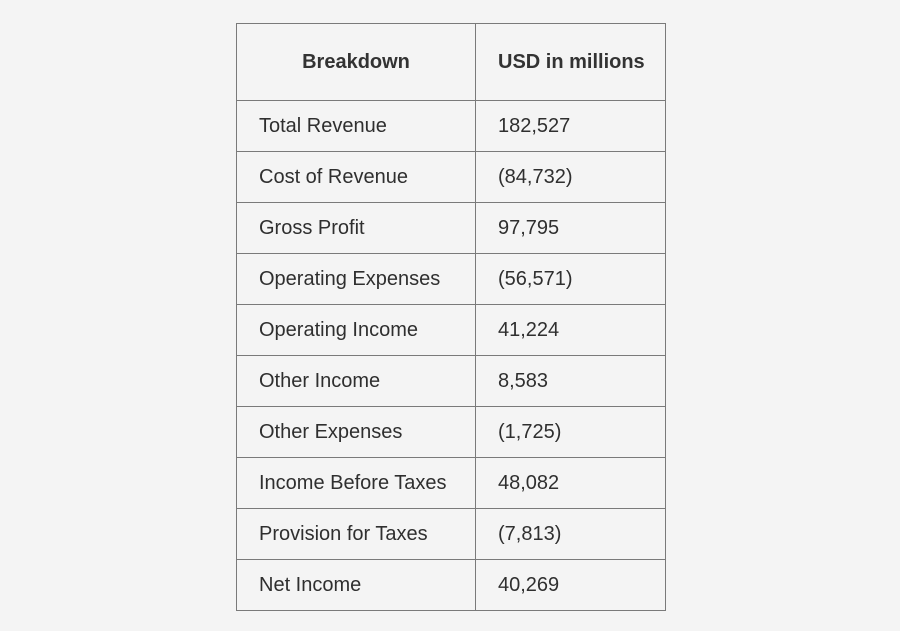 The width and height of the screenshot is (900, 631). Describe the element at coordinates (570, 126) in the screenshot. I see `row-value: 182,527` at that location.